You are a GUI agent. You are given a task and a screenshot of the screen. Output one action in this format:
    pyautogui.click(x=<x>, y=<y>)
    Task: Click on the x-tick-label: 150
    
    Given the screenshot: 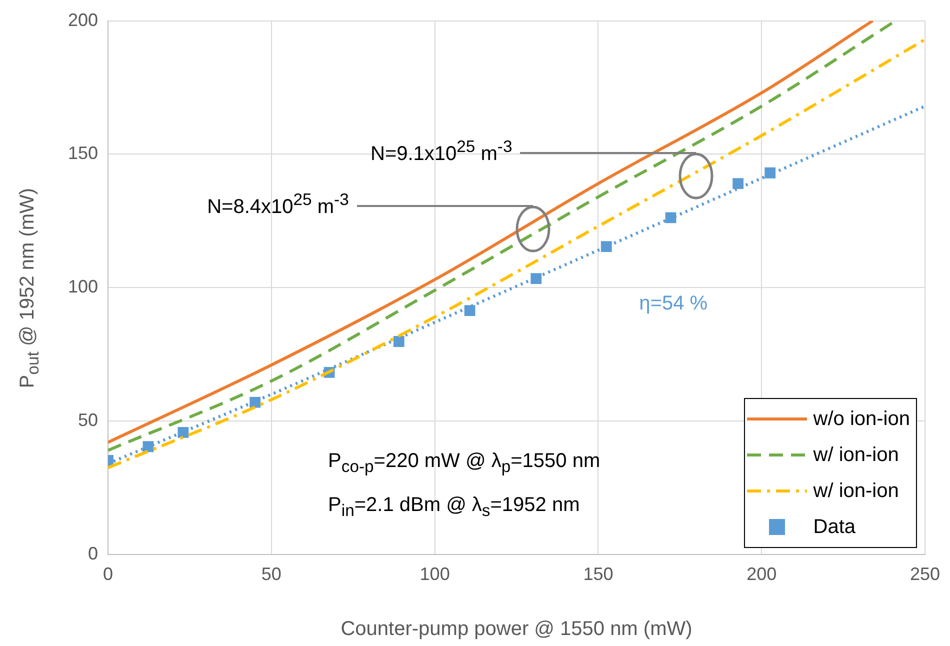 What is the action you would take?
    pyautogui.click(x=598, y=574)
    